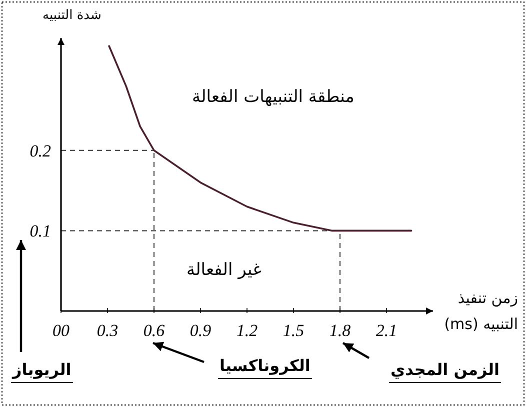 The image size is (526, 407). What do you see at coordinates (40, 231) in the screenshot?
I see `y-tick-label: 0.1` at bounding box center [40, 231].